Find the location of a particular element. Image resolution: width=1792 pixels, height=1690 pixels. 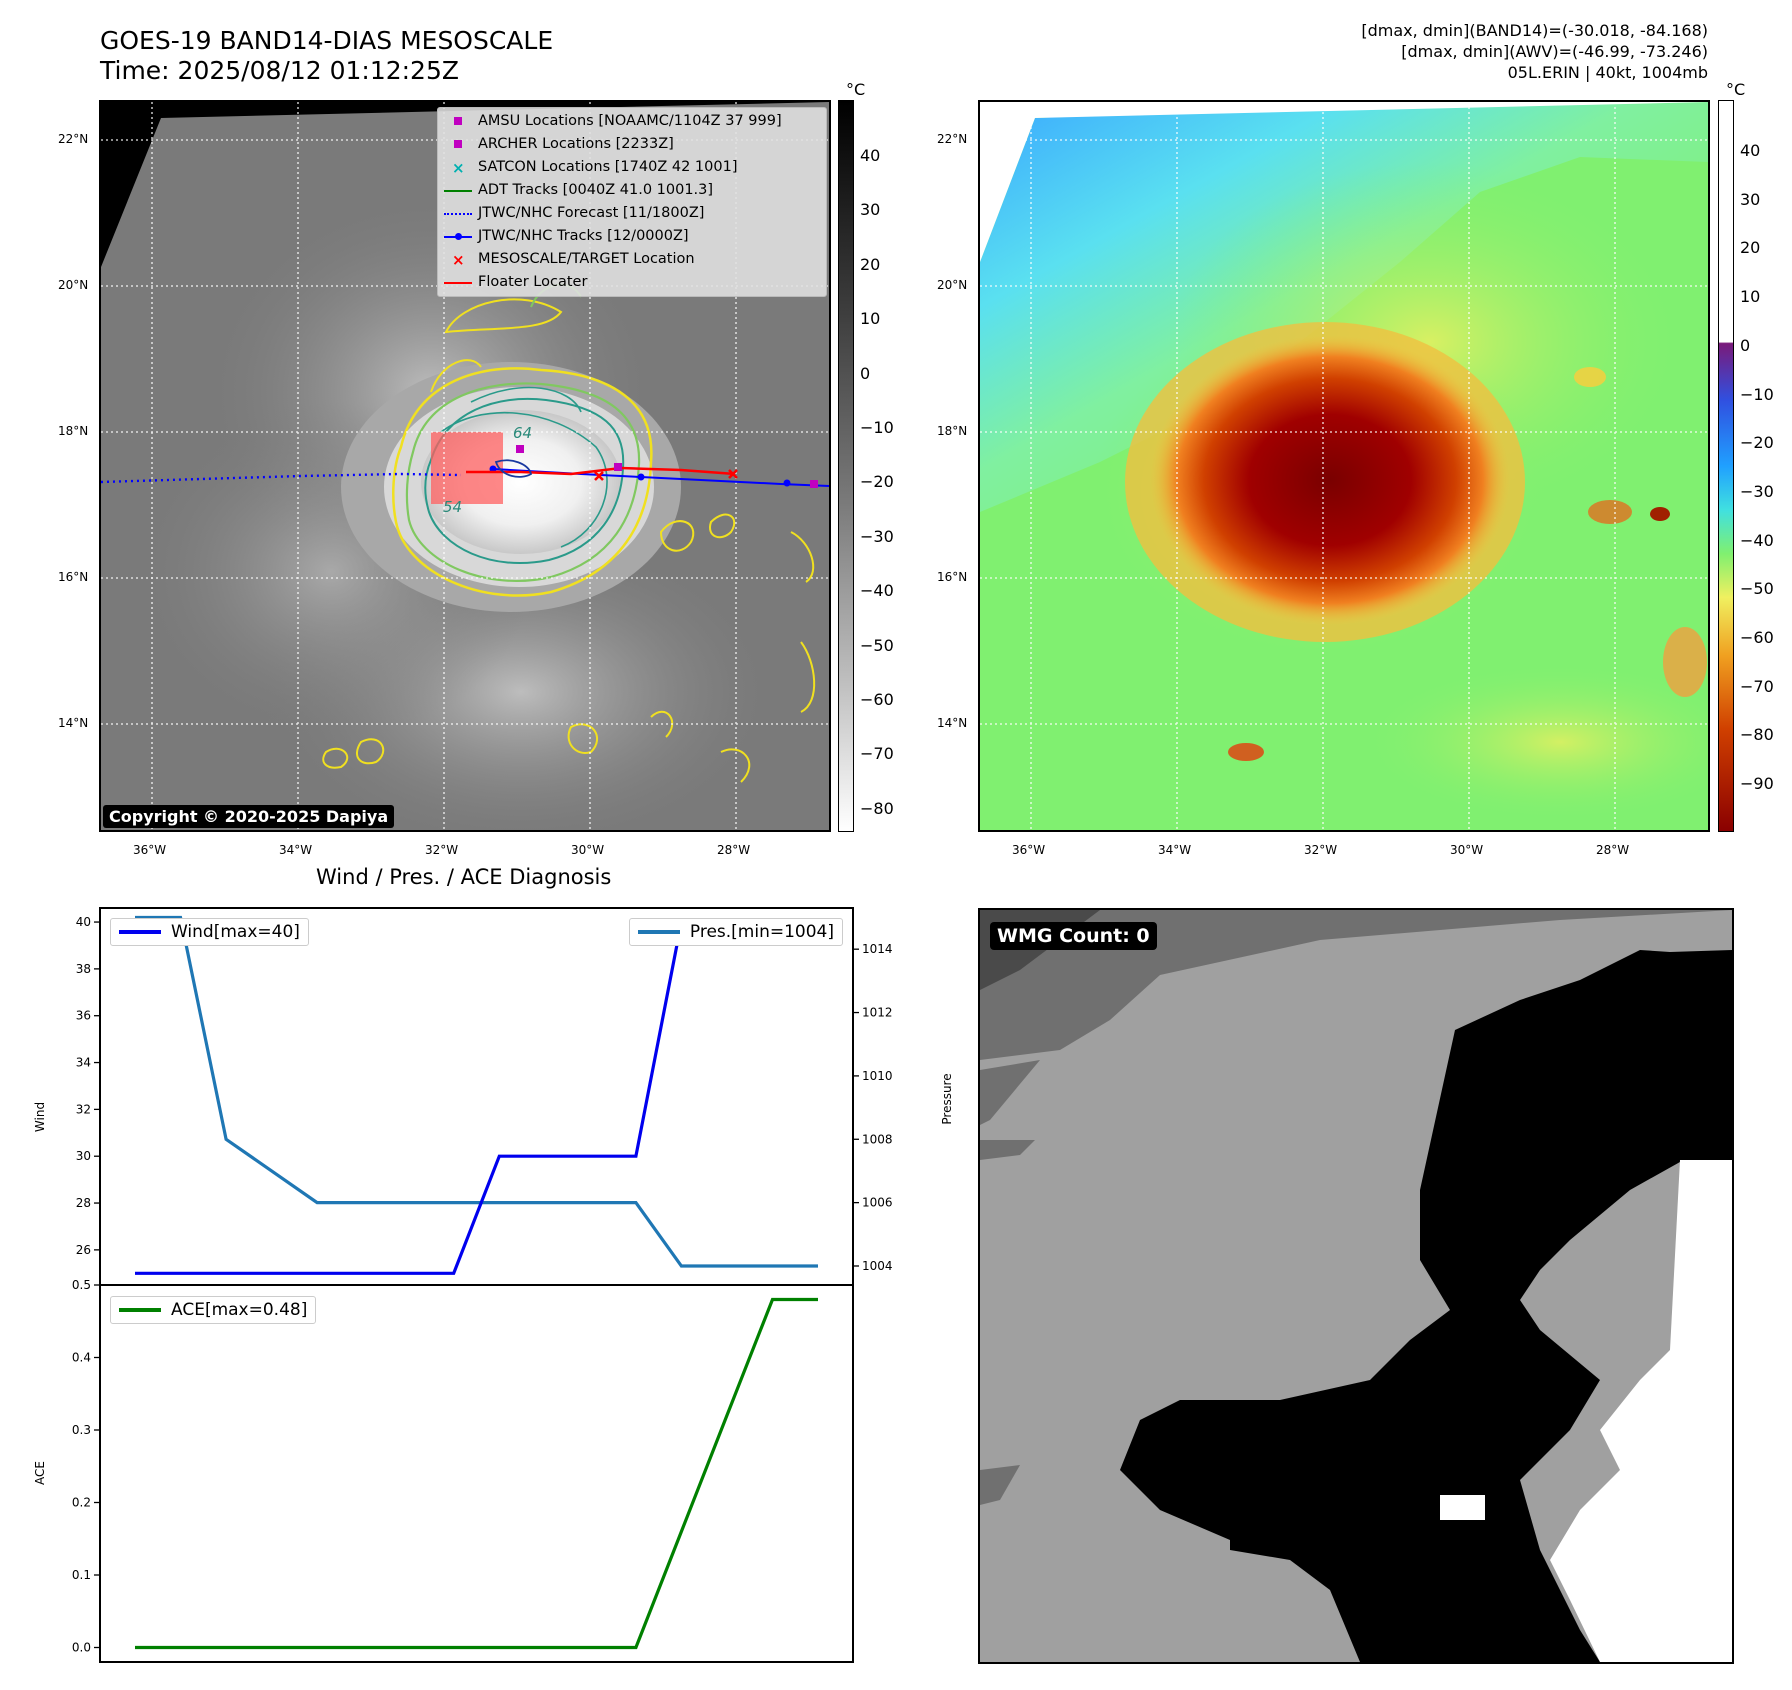

wmg-count-label: WMG Count: 0 is located at coordinates (1073, 936).